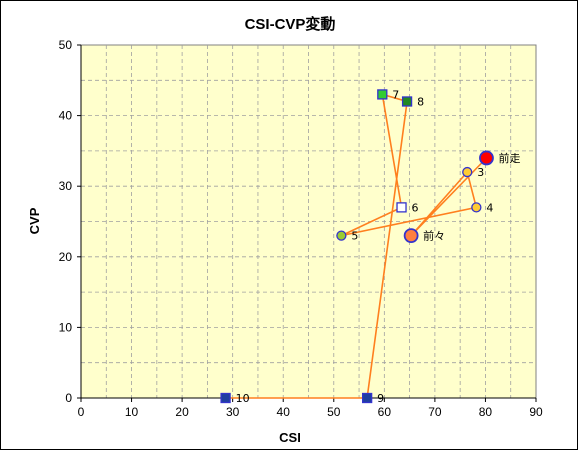 Image resolution: width=578 pixels, height=451 pixels. Describe the element at coordinates (66, 327) in the screenshot. I see `y-tick-label: 10` at that location.